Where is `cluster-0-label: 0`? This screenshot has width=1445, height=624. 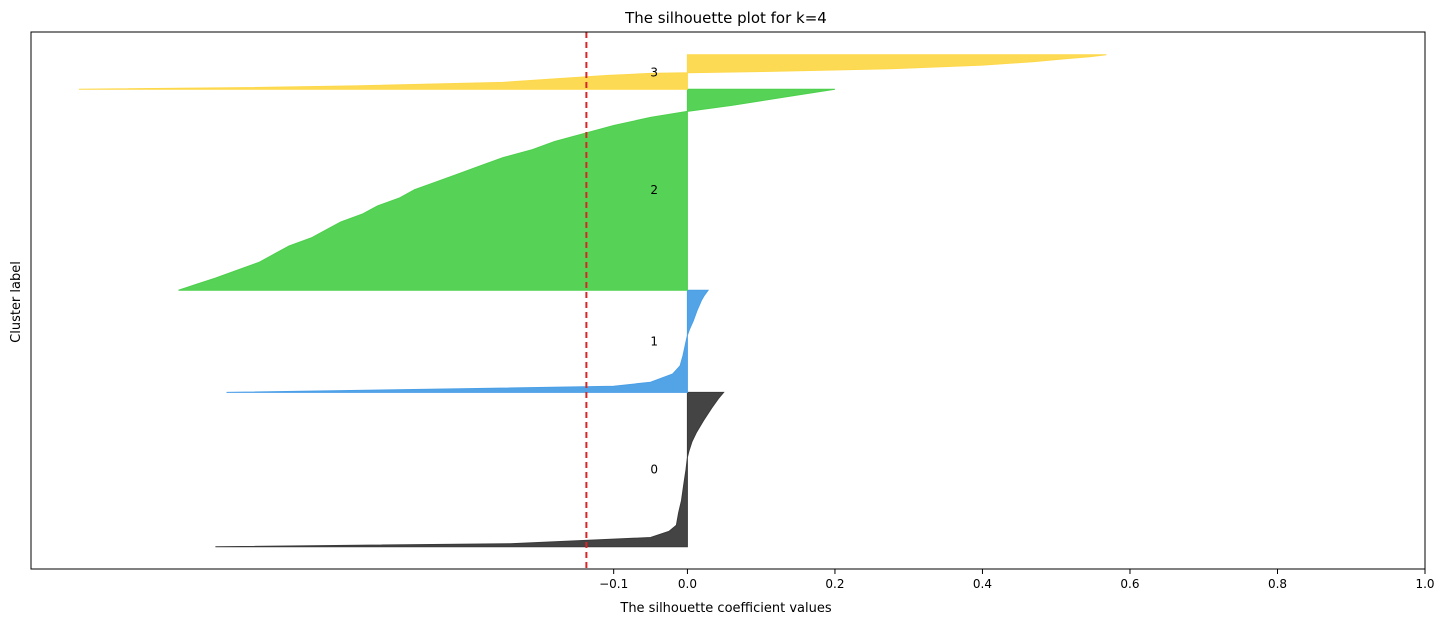 cluster-0-label: 0 is located at coordinates (654, 469).